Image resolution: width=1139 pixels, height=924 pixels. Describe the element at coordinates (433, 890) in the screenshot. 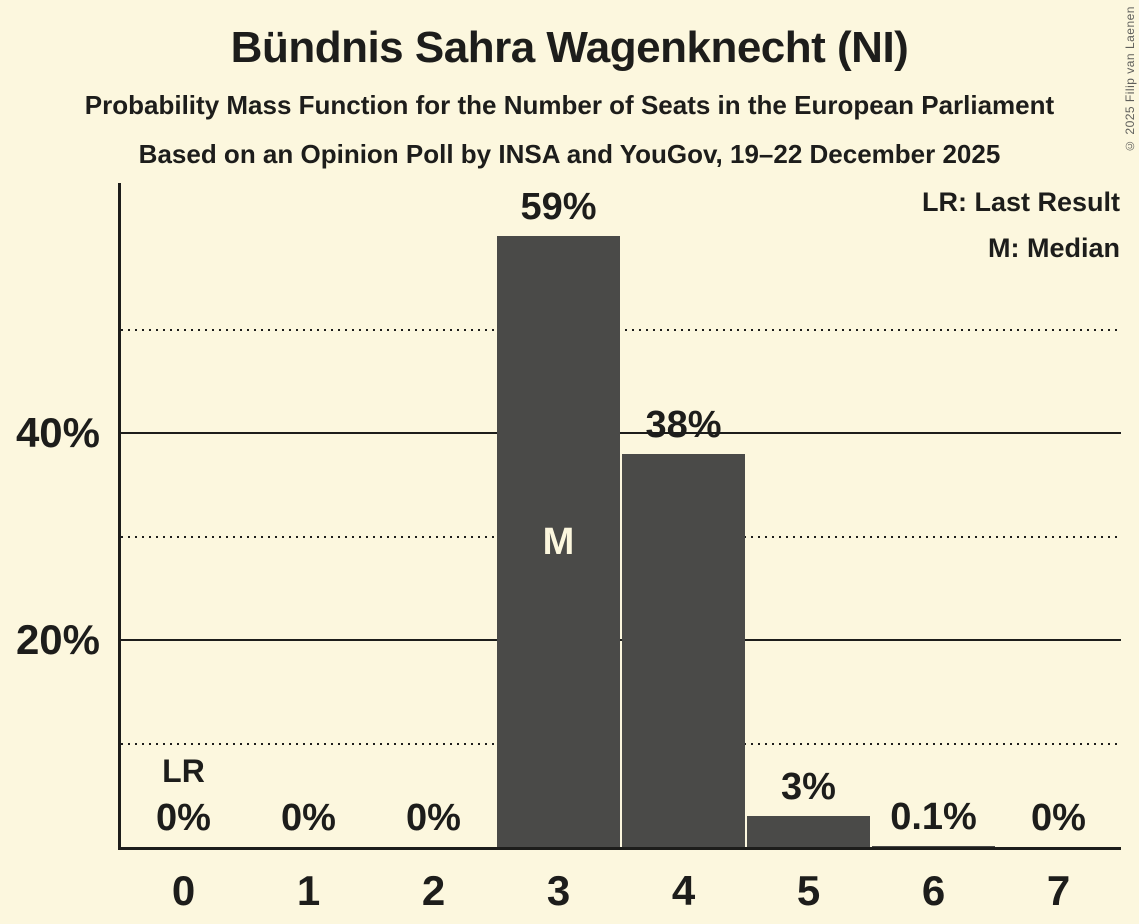

I see `x-tick-label: 2` at that location.